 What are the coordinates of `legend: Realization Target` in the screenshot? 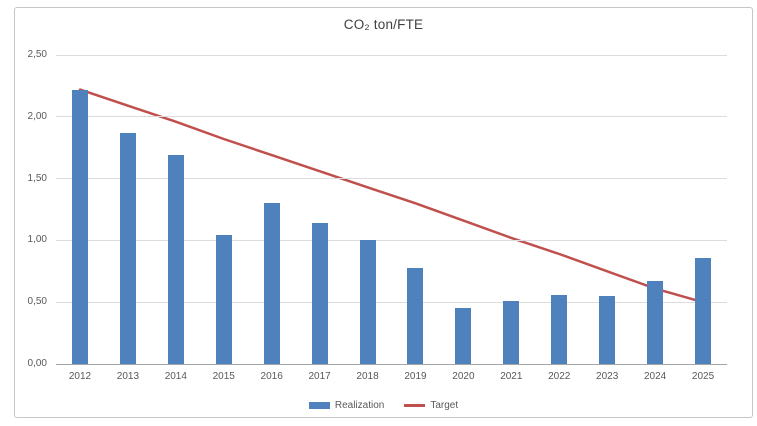 It's located at (383, 405).